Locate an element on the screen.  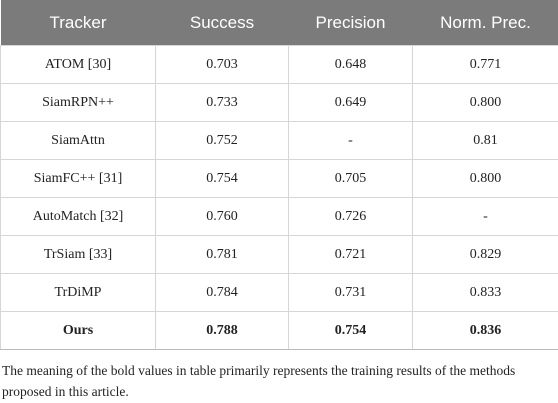
table-cell: SiamAttn is located at coordinates (78, 140).